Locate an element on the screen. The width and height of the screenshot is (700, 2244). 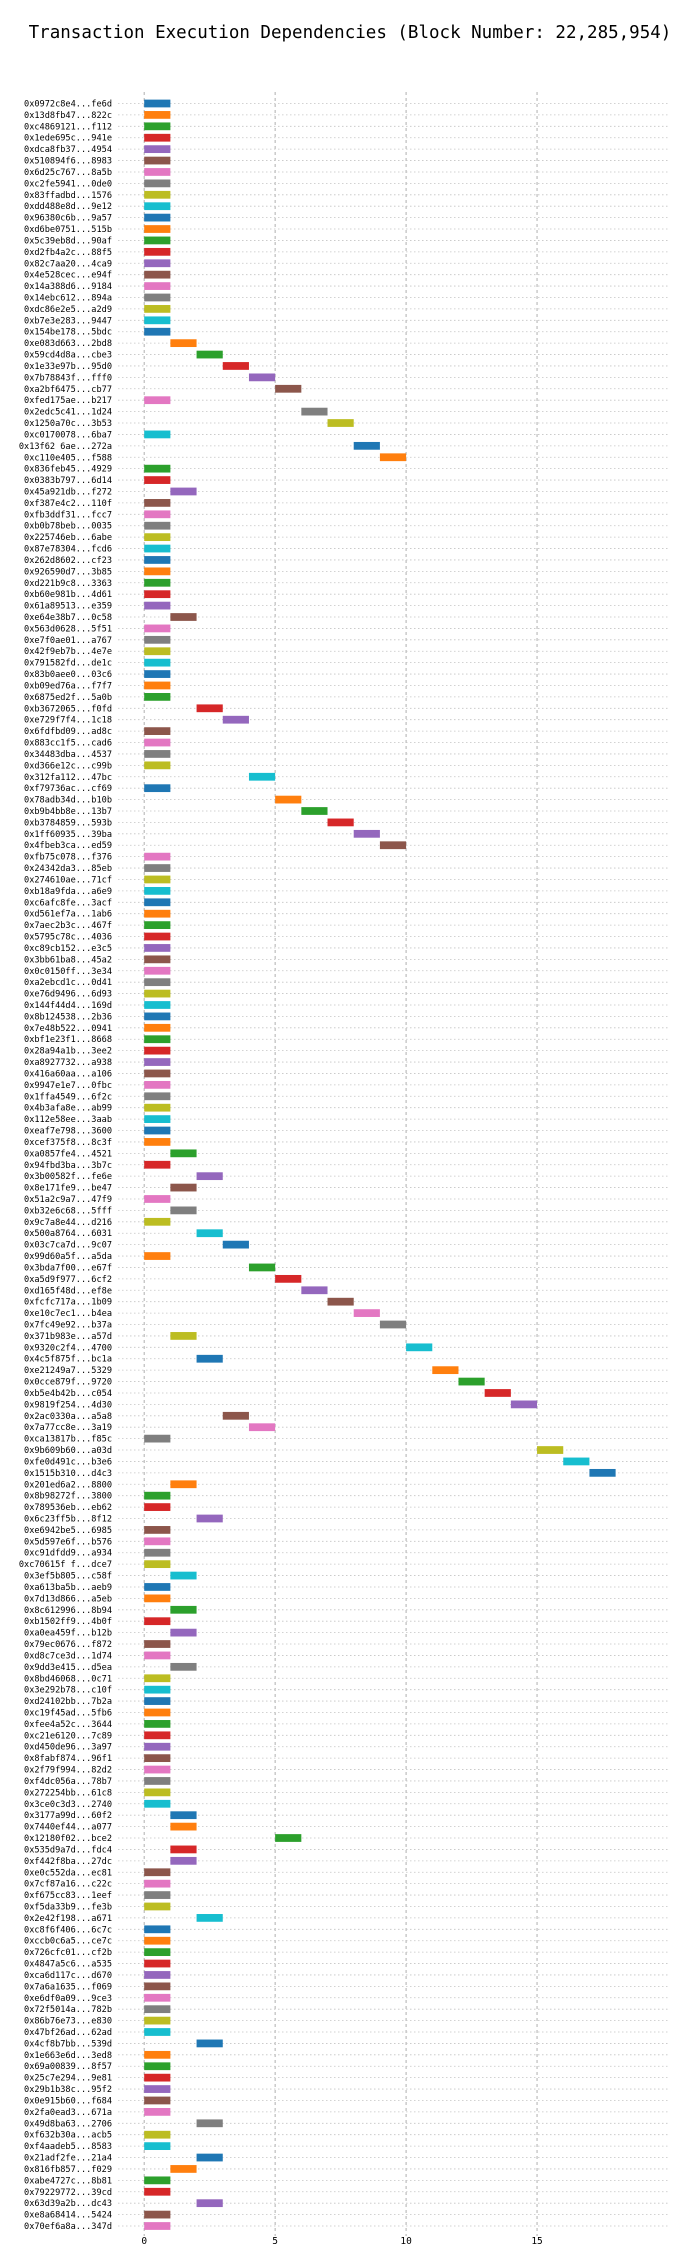
transaction-label: 0xb0b78beb...0035 is located at coordinates (68, 527).